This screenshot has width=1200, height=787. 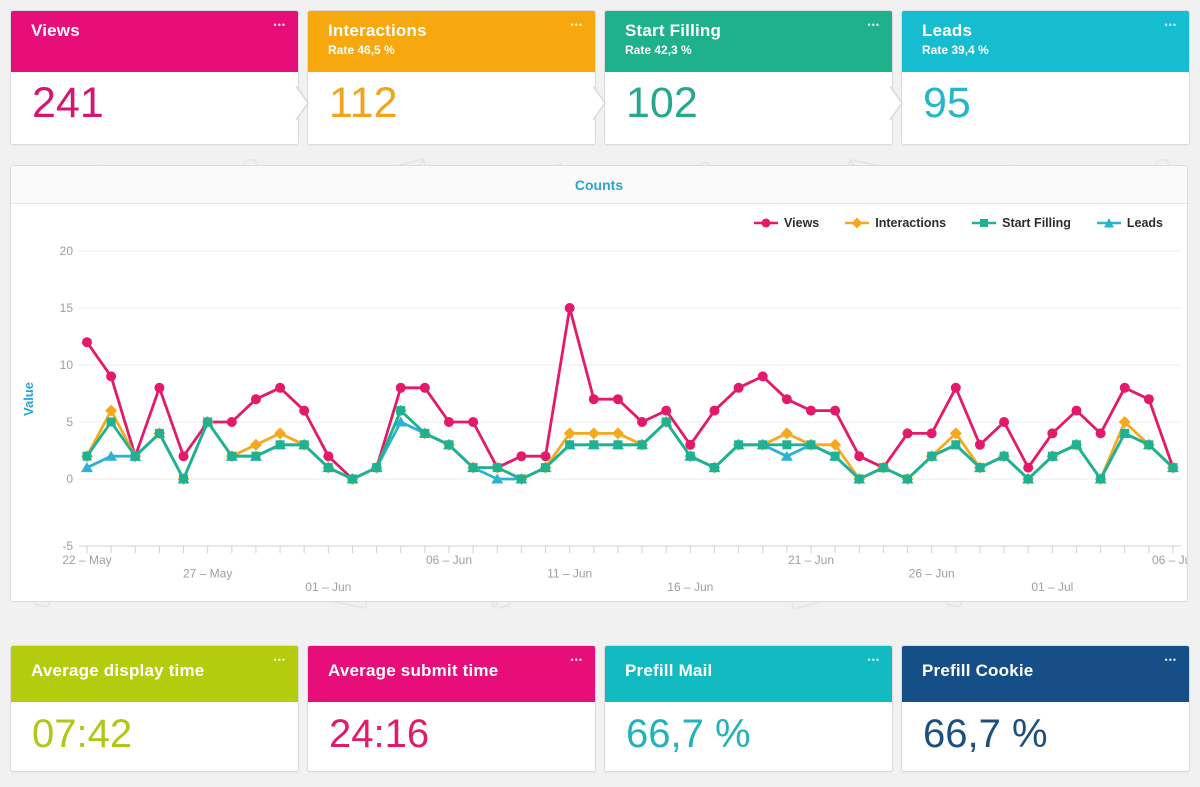 I want to click on funnel-card-rate: Rate 39,4 %, so click(x=955, y=50).